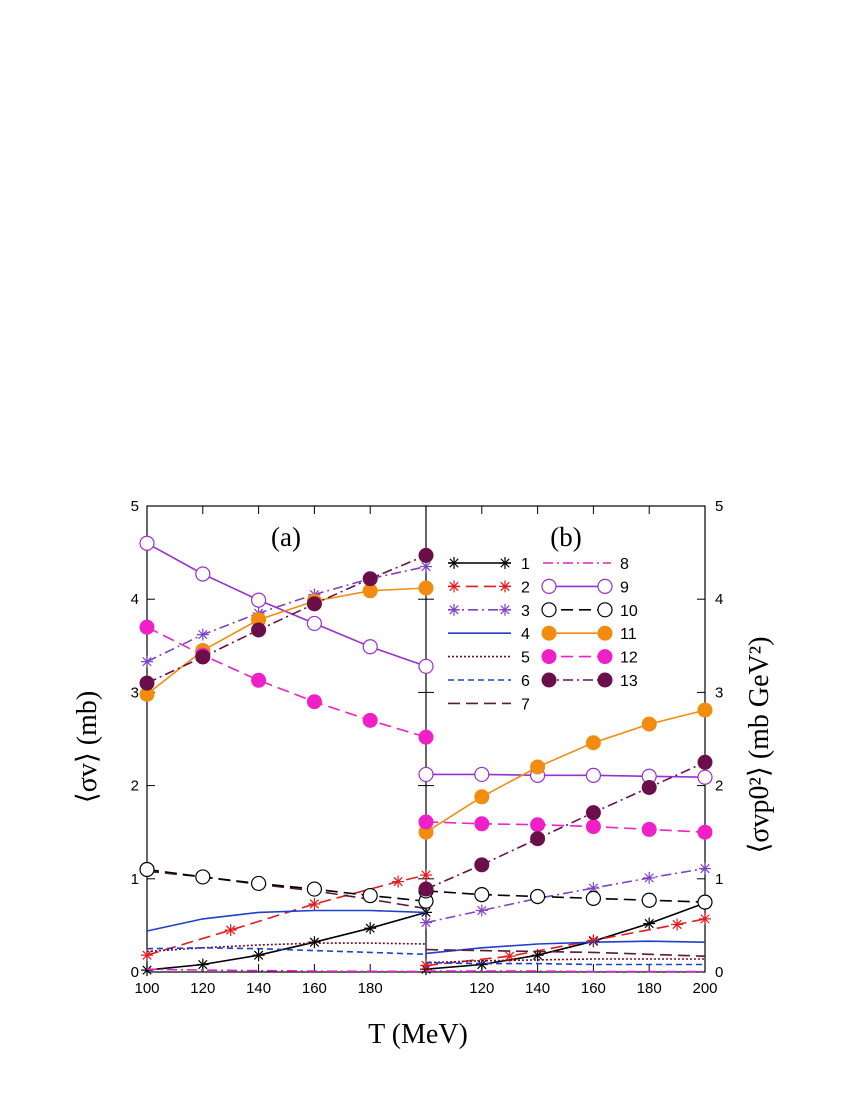 This screenshot has height=1100, width=850. Describe the element at coordinates (719, 506) in the screenshot. I see `y-tick-label-right: 5` at that location.